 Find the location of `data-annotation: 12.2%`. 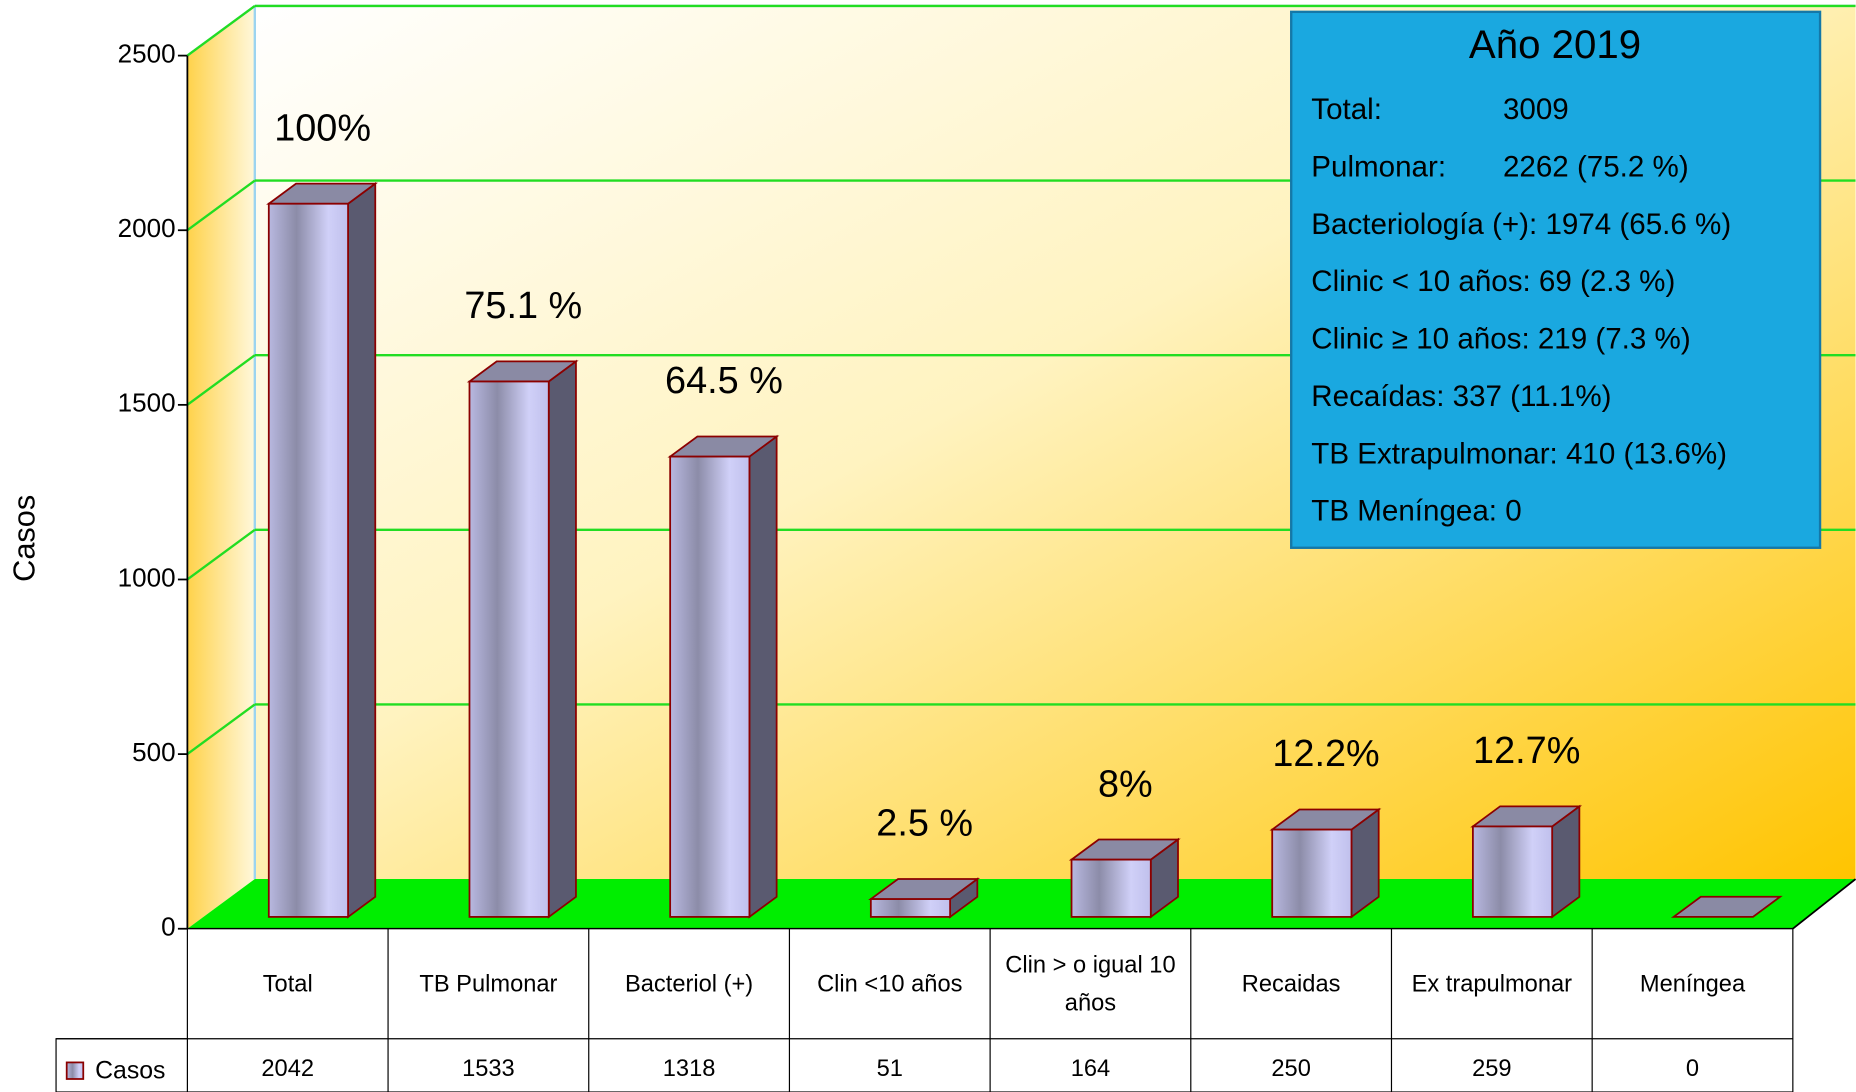

data-annotation: 12.2% is located at coordinates (1325, 754).